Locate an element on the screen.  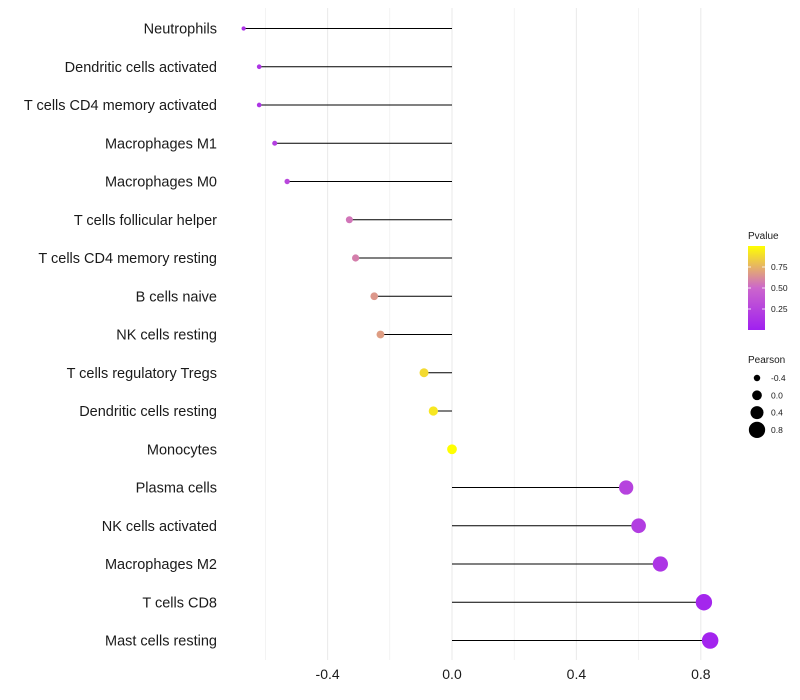
y-category-label: T cells regulatory Tregs is located at coordinates (142, 374).